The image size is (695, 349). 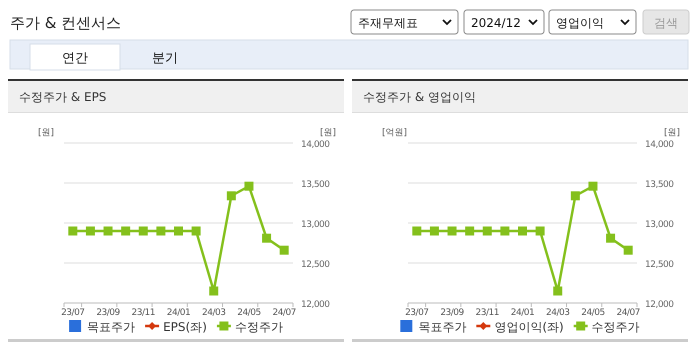 What do you see at coordinates (66, 23) in the screenshot?
I see `text: 주가 & 컨센서스` at bounding box center [66, 23].